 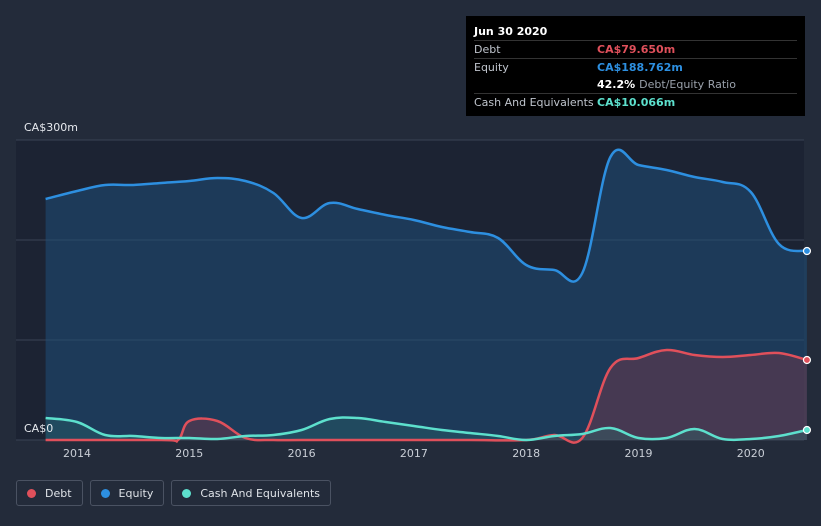 What do you see at coordinates (687, 84) in the screenshot?
I see `tooltip-ratio-label: Debt/Equity Ratio` at bounding box center [687, 84].